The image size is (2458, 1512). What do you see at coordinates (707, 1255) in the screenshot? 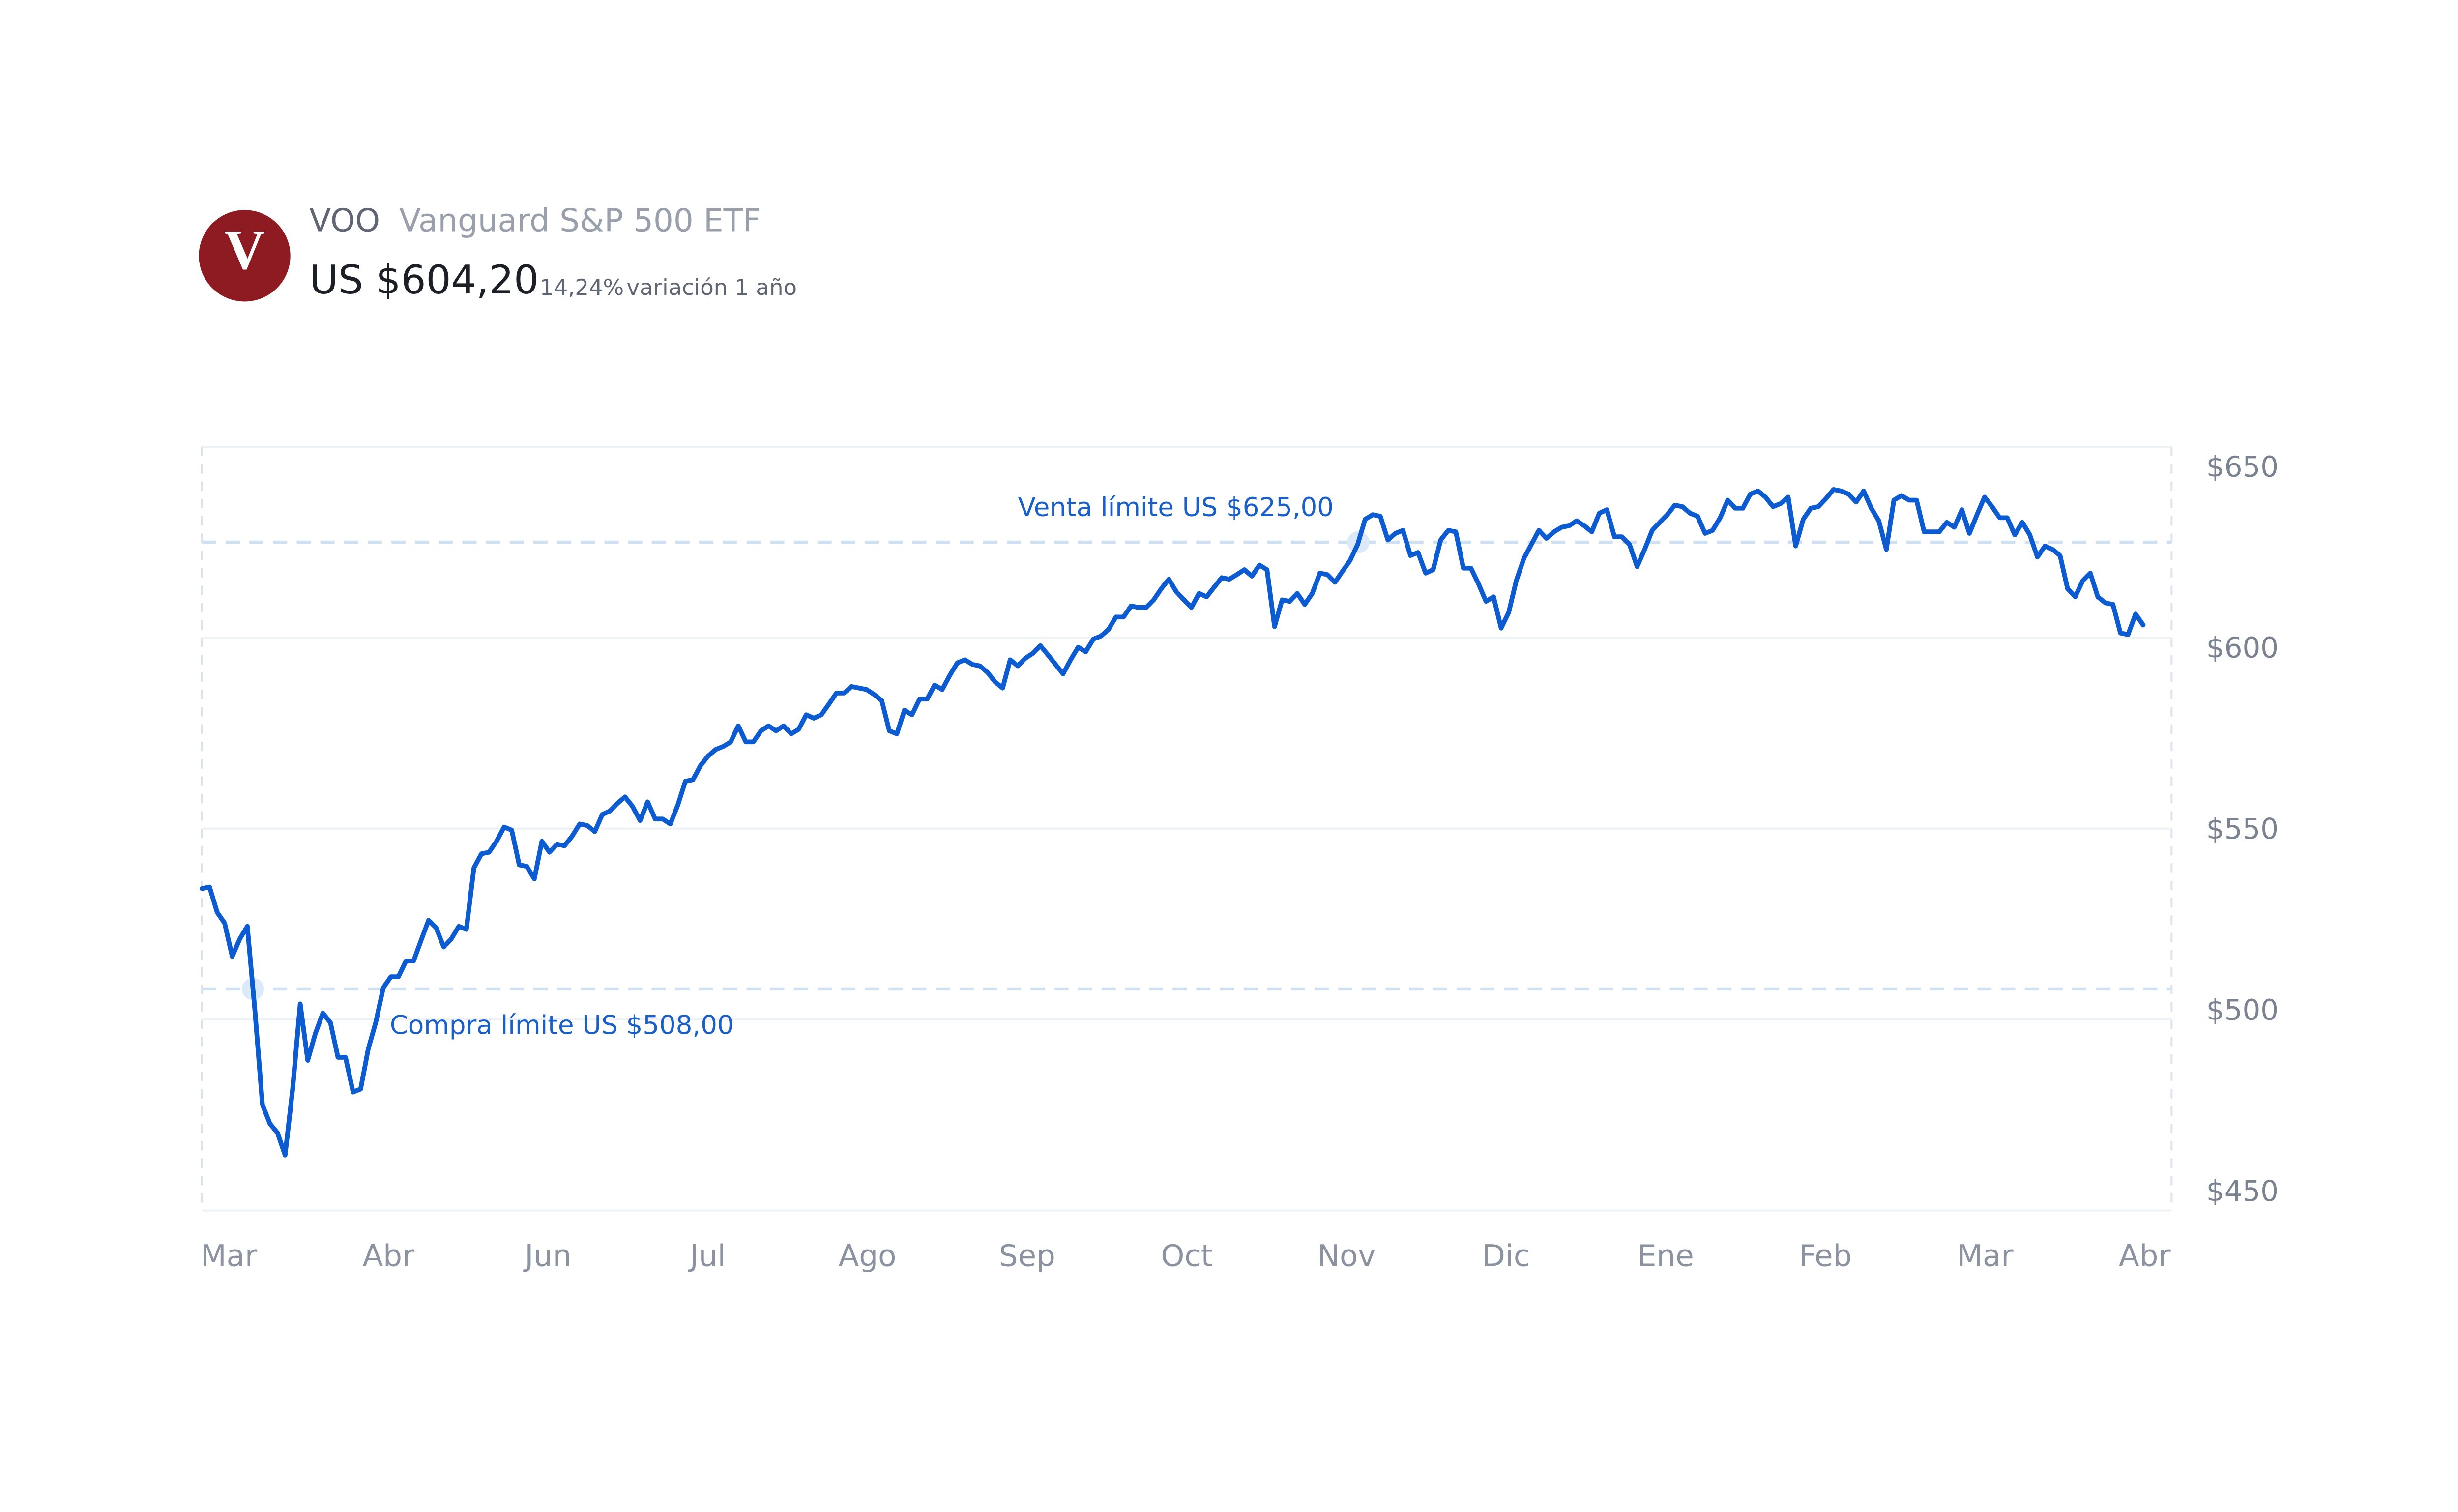
I see `x-tick-label: Jul` at bounding box center [707, 1255].